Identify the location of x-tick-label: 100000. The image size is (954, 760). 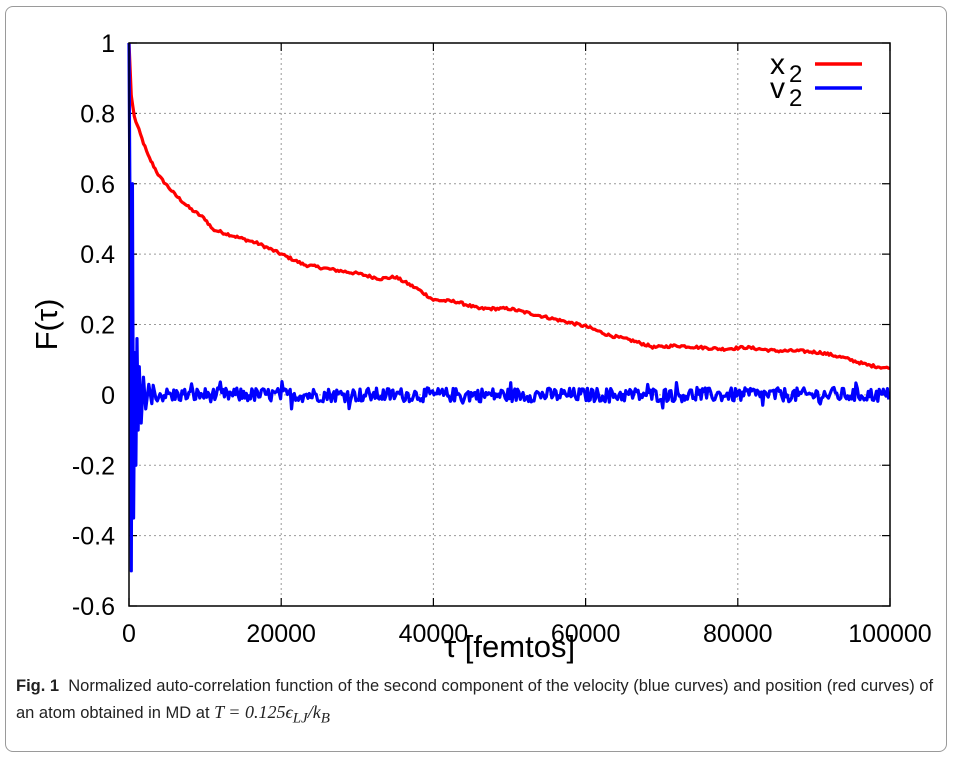
(889, 634).